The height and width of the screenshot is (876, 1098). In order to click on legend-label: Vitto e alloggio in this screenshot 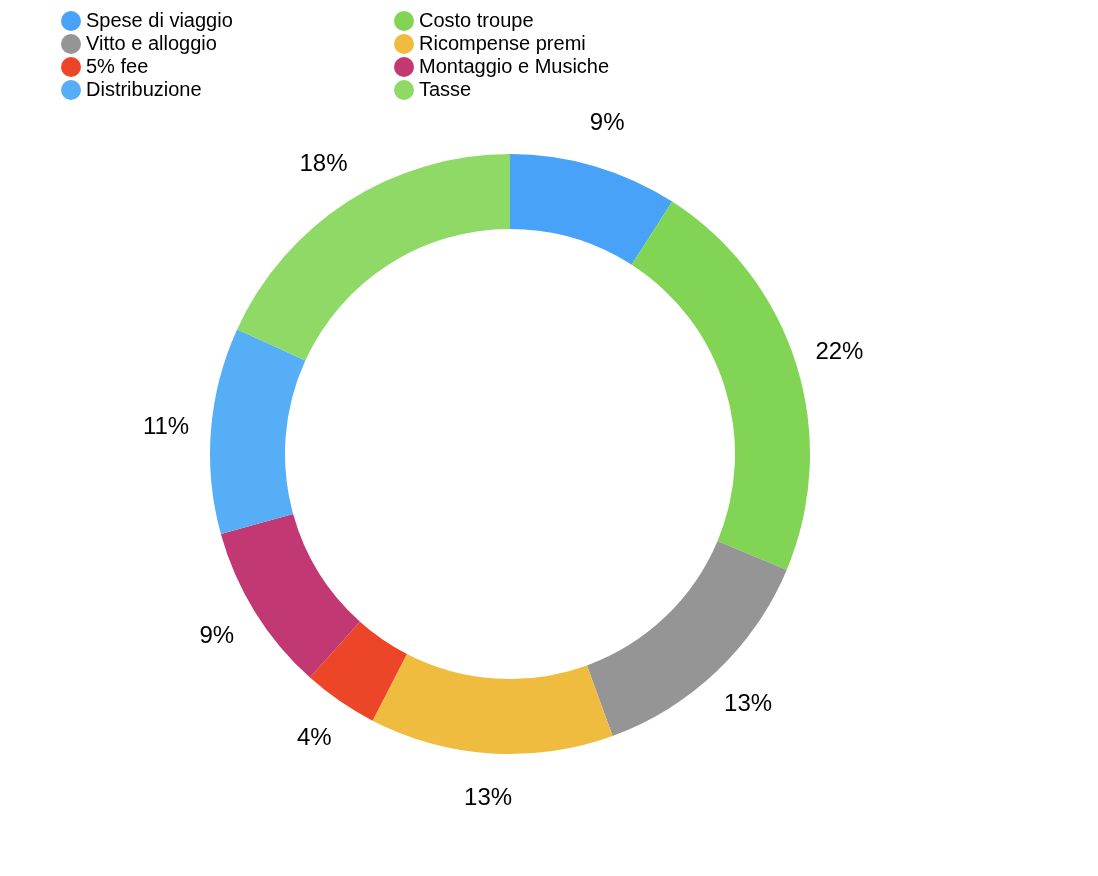, I will do `click(151, 43)`.